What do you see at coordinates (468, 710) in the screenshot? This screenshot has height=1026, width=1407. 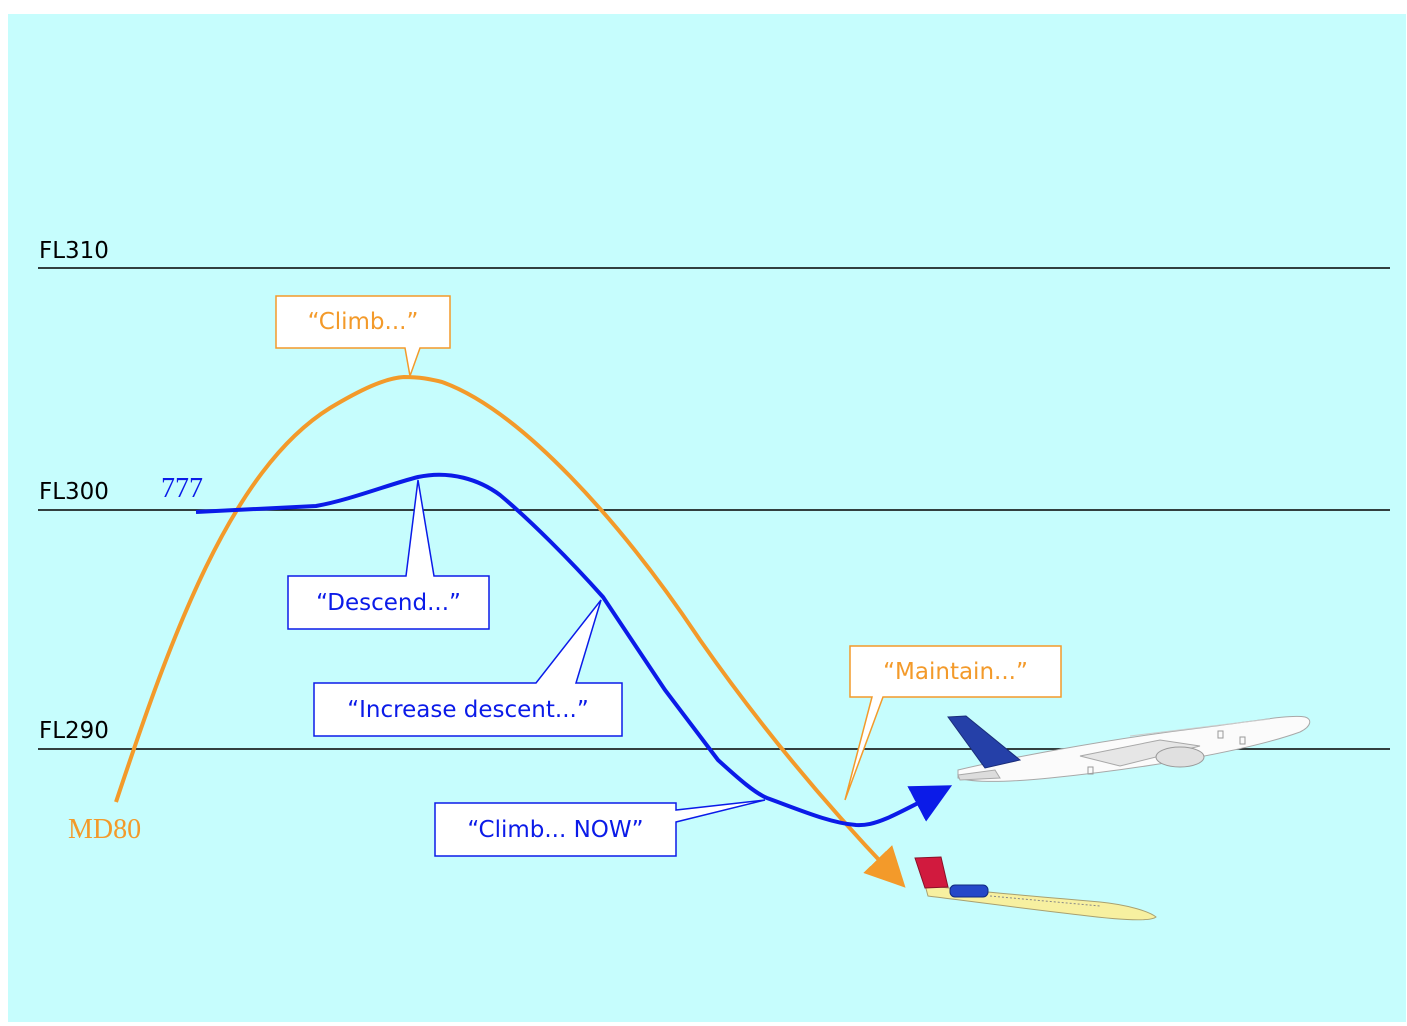 I see `callout-increase-descent-text: “Increase descent...”` at bounding box center [468, 710].